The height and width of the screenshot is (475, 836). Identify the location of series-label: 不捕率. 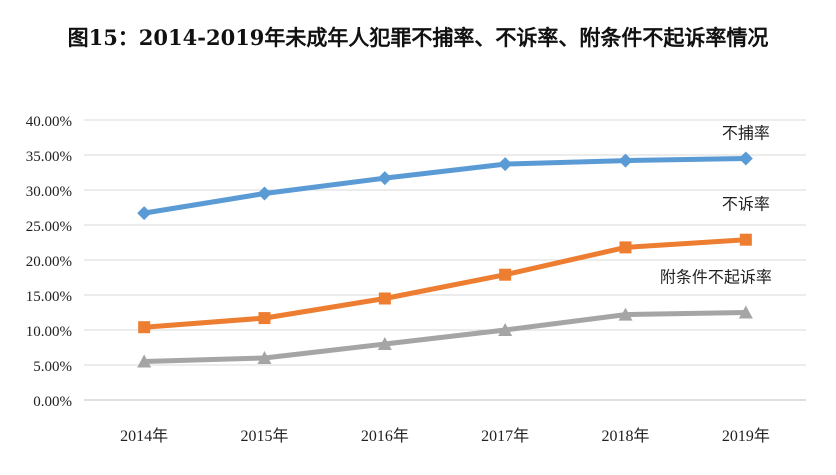
(746, 134).